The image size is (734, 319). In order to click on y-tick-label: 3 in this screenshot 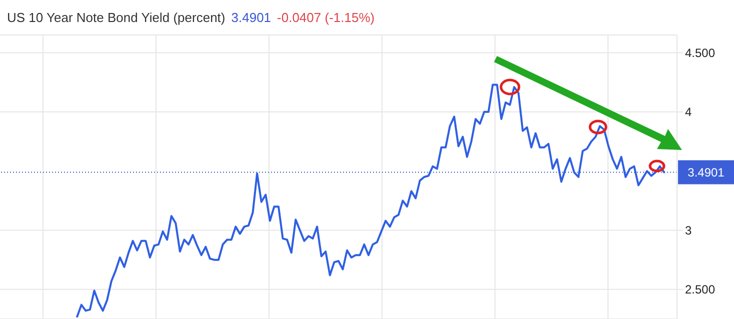, I will do `click(688, 231)`.